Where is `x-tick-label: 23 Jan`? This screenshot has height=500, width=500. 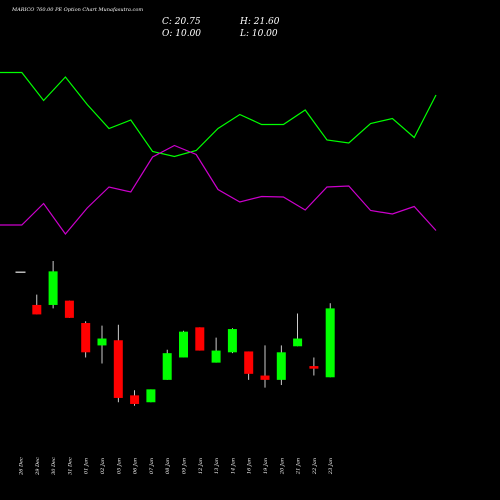
x-tick-label: 23 Jan is located at coordinates (331, 466).